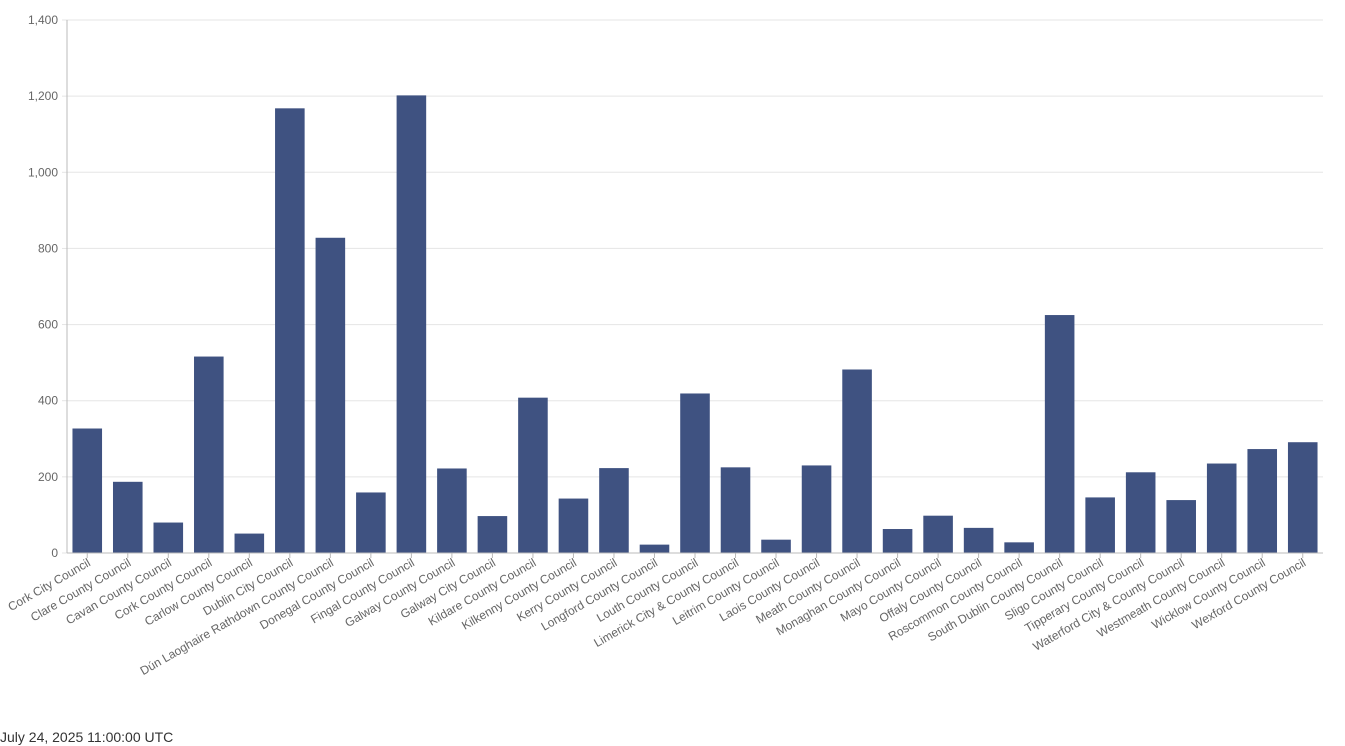  Describe the element at coordinates (43, 96) in the screenshot. I see `y-tick-label: 1,200` at that location.